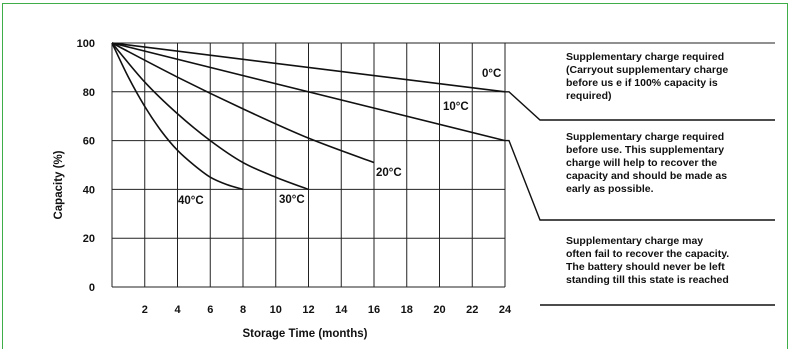 This screenshot has width=792, height=349. I want to click on x-tick-label: 20, so click(439, 310).